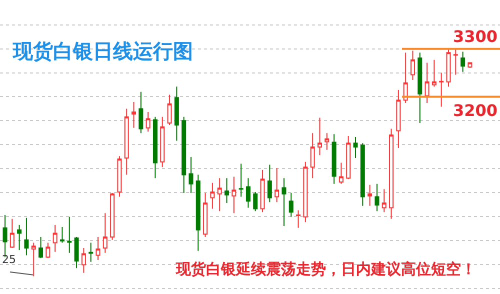  I want to click on annotation: 现货白银延续震荡走势，日内建议高位短空！, so click(325, 269).